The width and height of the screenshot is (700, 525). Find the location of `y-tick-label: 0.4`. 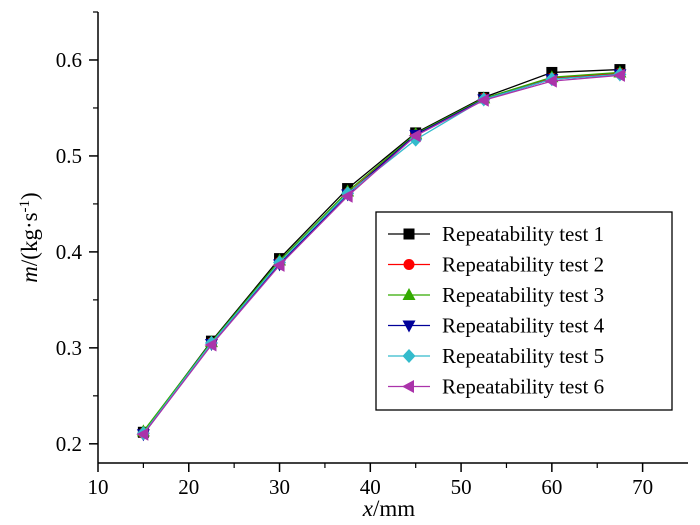

y-tick-label: 0.4 is located at coordinates (69, 252).